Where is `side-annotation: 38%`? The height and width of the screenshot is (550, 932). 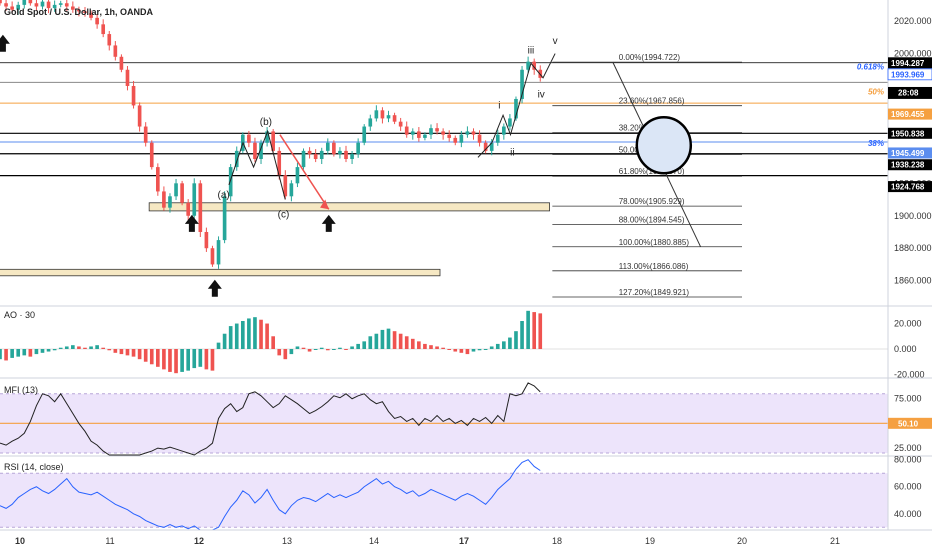
side-annotation: 38% is located at coordinates (876, 143).